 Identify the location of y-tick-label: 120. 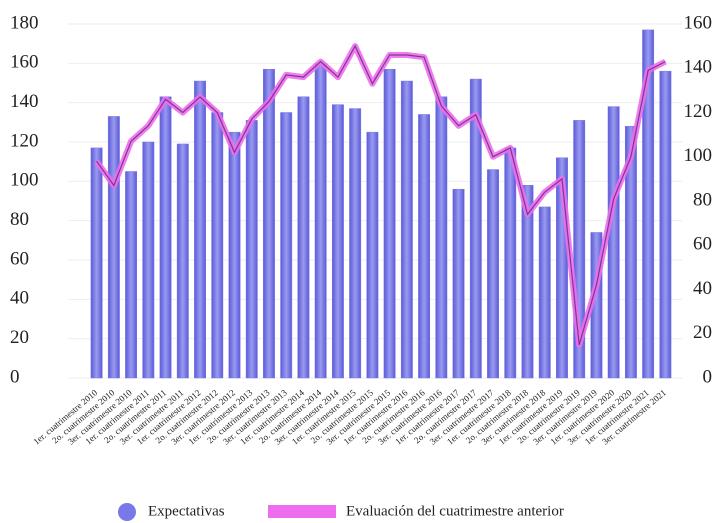
(24, 140).